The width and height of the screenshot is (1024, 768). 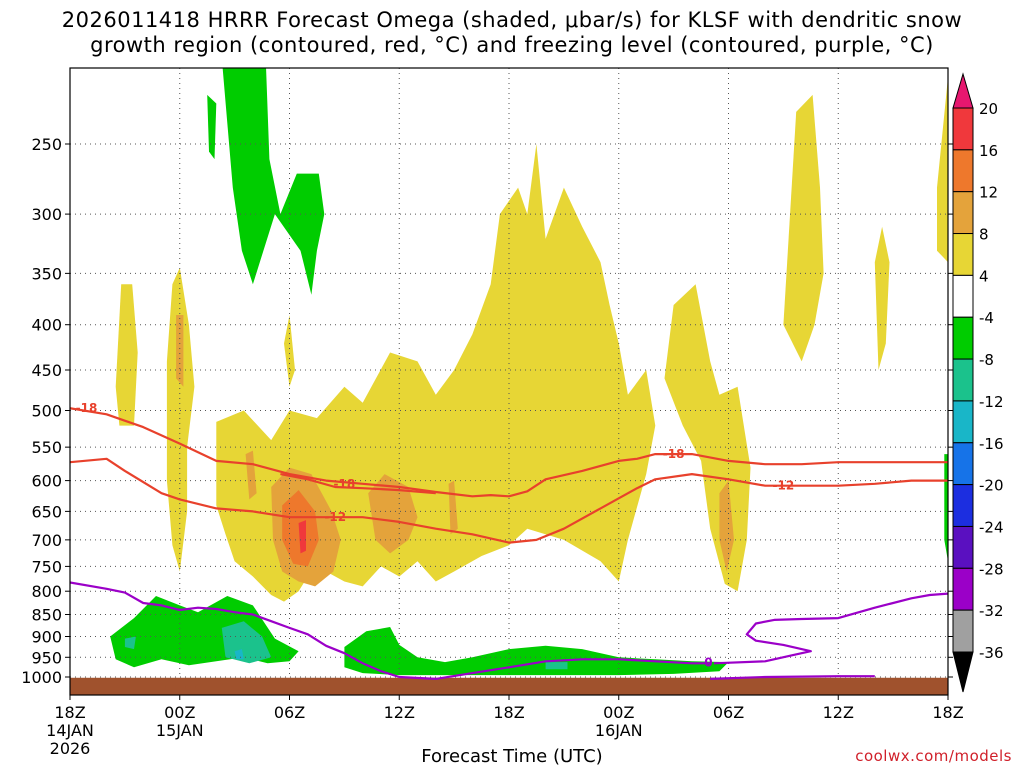 What do you see at coordinates (726, 526) in the screenshot?
I see `shaded-region-descent-orange-e` at bounding box center [726, 526].